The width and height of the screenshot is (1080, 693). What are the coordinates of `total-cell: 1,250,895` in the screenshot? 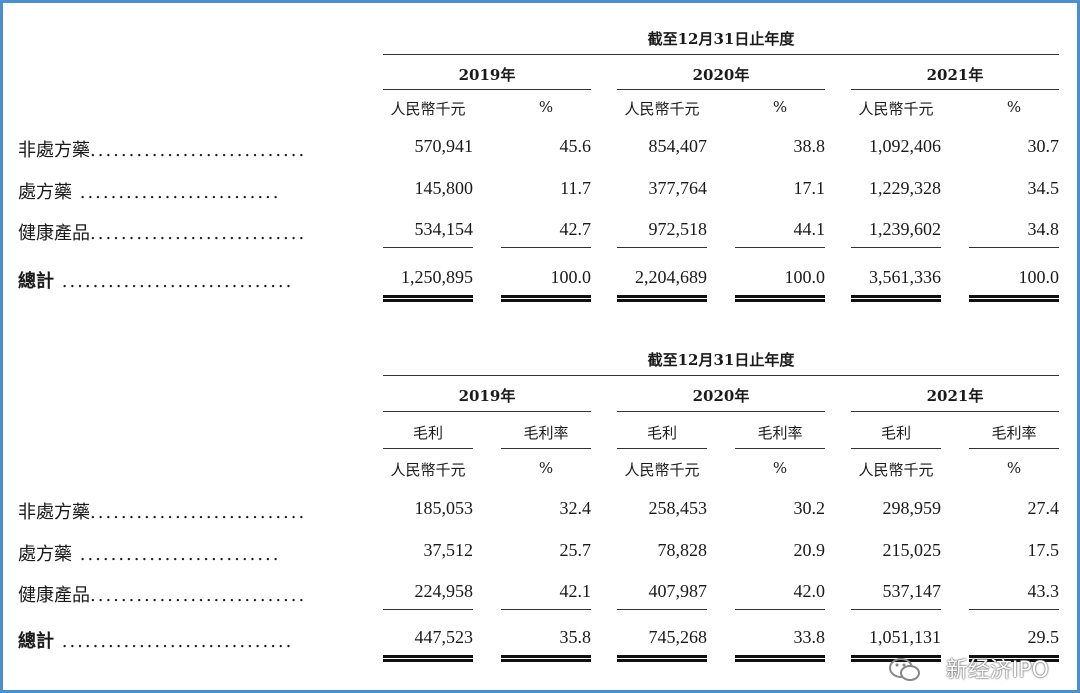 It's located at (437, 277).